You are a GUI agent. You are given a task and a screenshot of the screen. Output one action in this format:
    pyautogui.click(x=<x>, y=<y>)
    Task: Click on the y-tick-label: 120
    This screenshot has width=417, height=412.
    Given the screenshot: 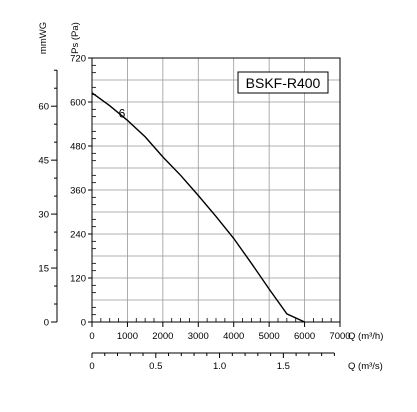 What is the action you would take?
    pyautogui.click(x=78, y=279)
    